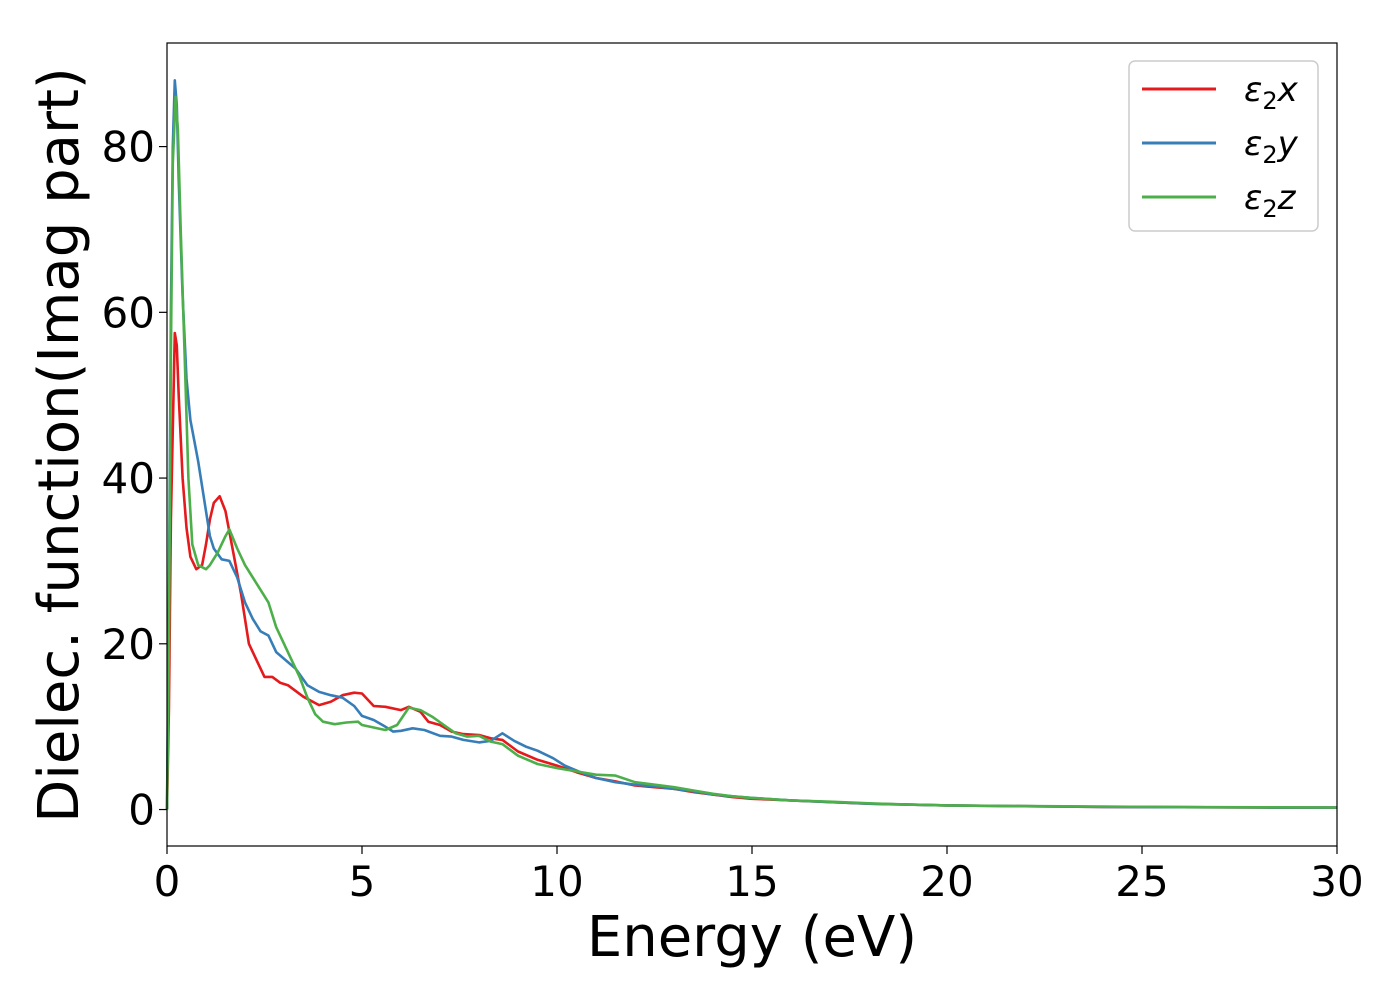 Image resolution: width=1400 pixels, height=1000 pixels. What do you see at coordinates (362, 881) in the screenshot?
I see `x-tick-label: 5` at bounding box center [362, 881].